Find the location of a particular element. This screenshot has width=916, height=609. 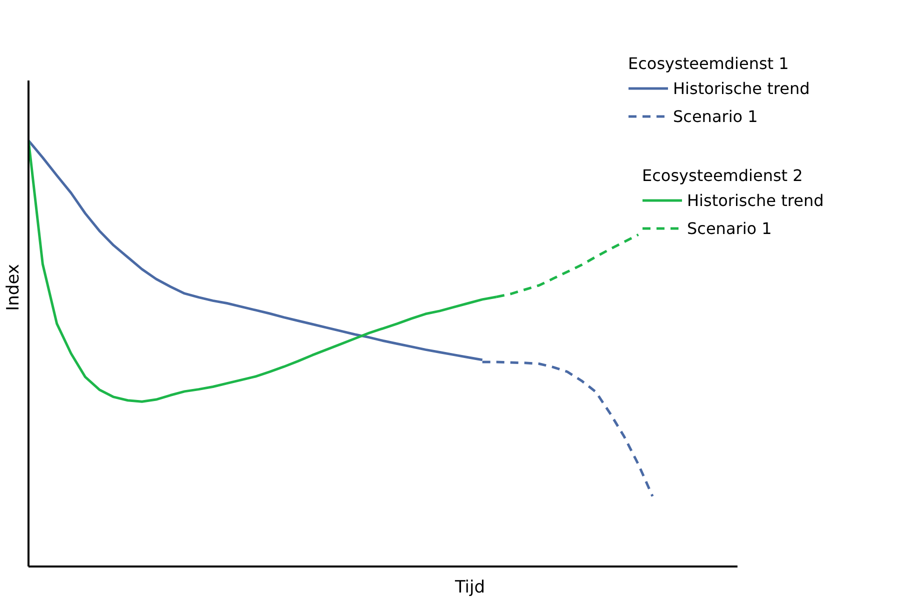

y-axis-title: Index is located at coordinates (14, 287).